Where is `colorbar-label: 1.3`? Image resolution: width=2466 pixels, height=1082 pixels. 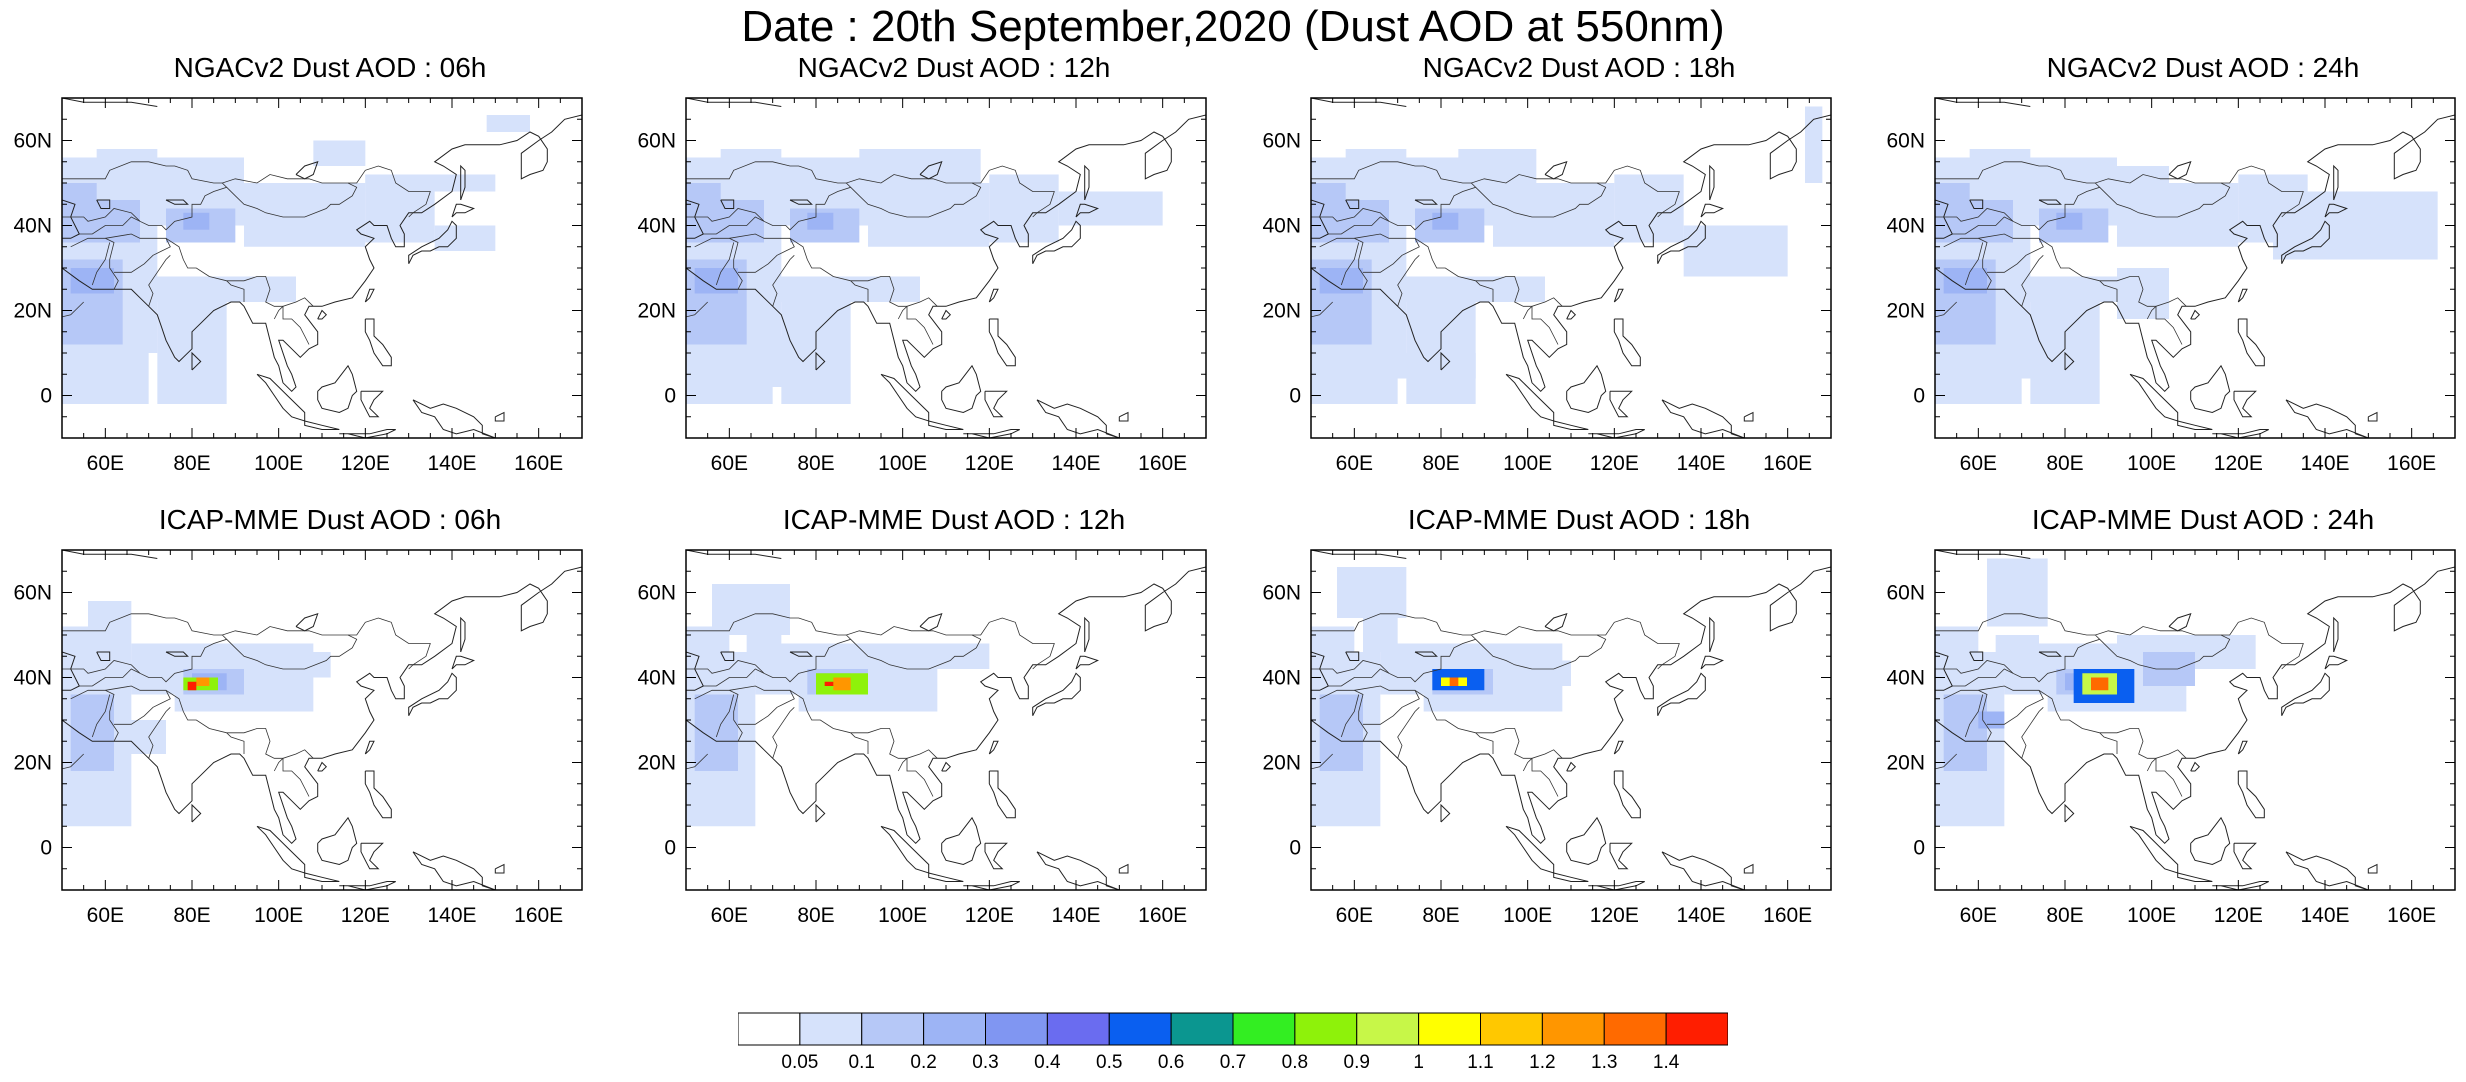 colorbar-label: 1.3 is located at coordinates (1604, 1062).